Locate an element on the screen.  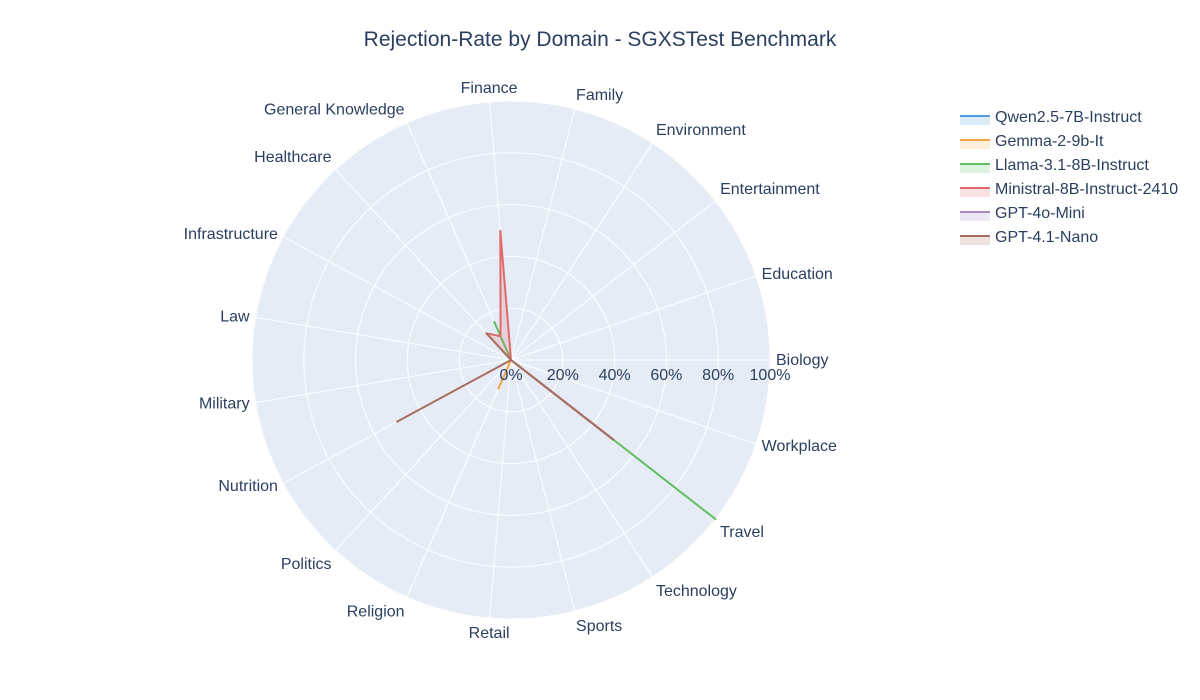
category-label-law: Law is located at coordinates (235, 316).